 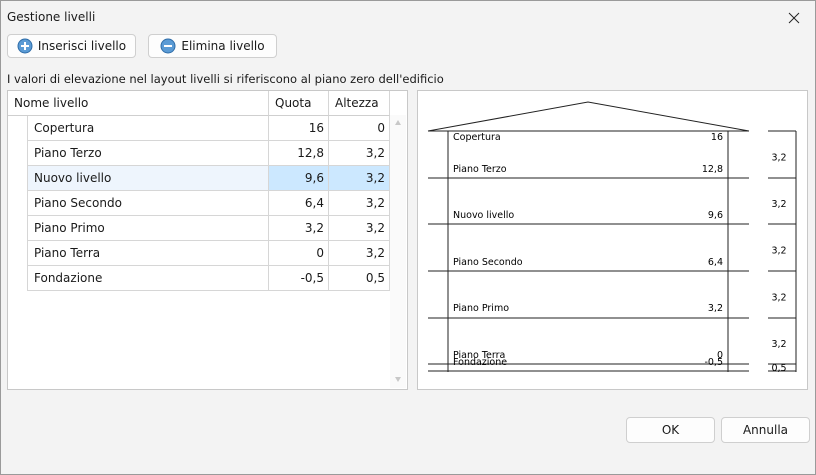 What do you see at coordinates (148, 253) in the screenshot?
I see `level-name: Piano Terra` at bounding box center [148, 253].